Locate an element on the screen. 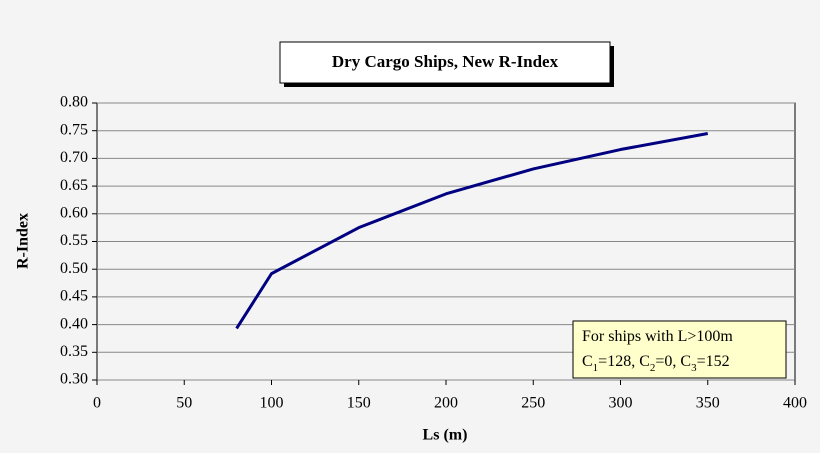  annotation-part: C is located at coordinates (587, 361).